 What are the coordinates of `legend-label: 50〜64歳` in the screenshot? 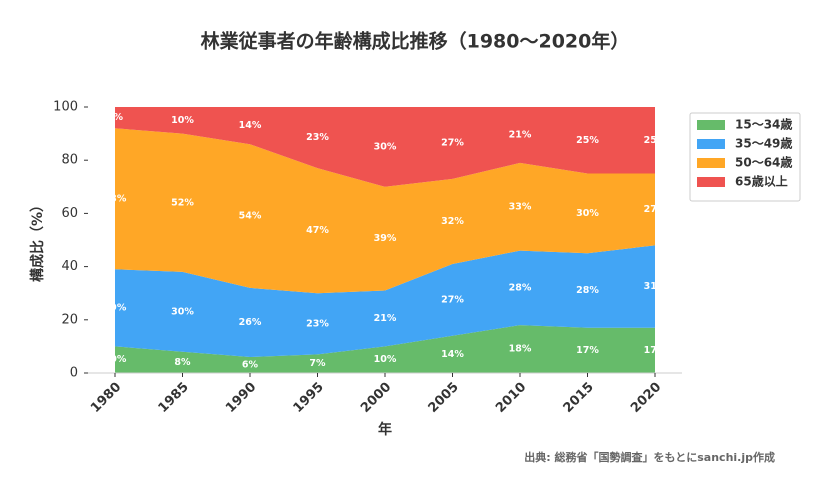 It's located at (763, 162).